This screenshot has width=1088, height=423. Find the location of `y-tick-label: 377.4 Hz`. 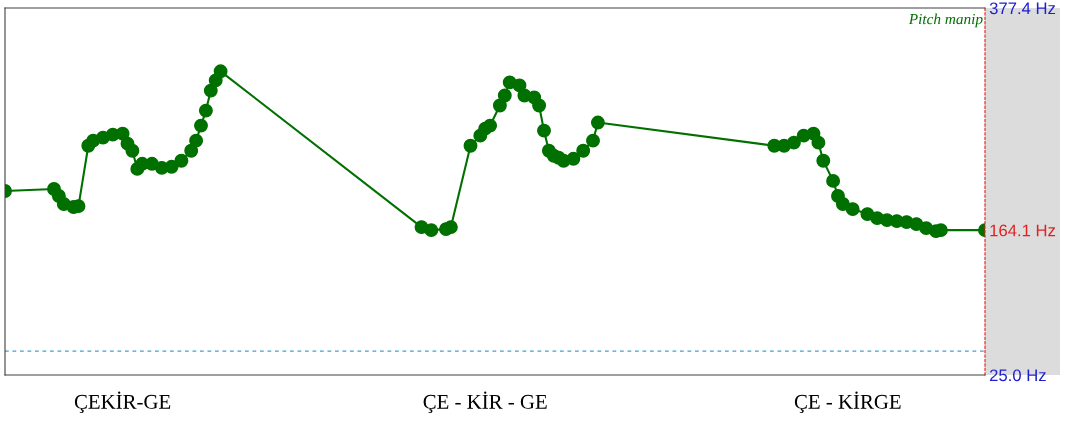

y-tick-label: 377.4 Hz is located at coordinates (1022, 8).